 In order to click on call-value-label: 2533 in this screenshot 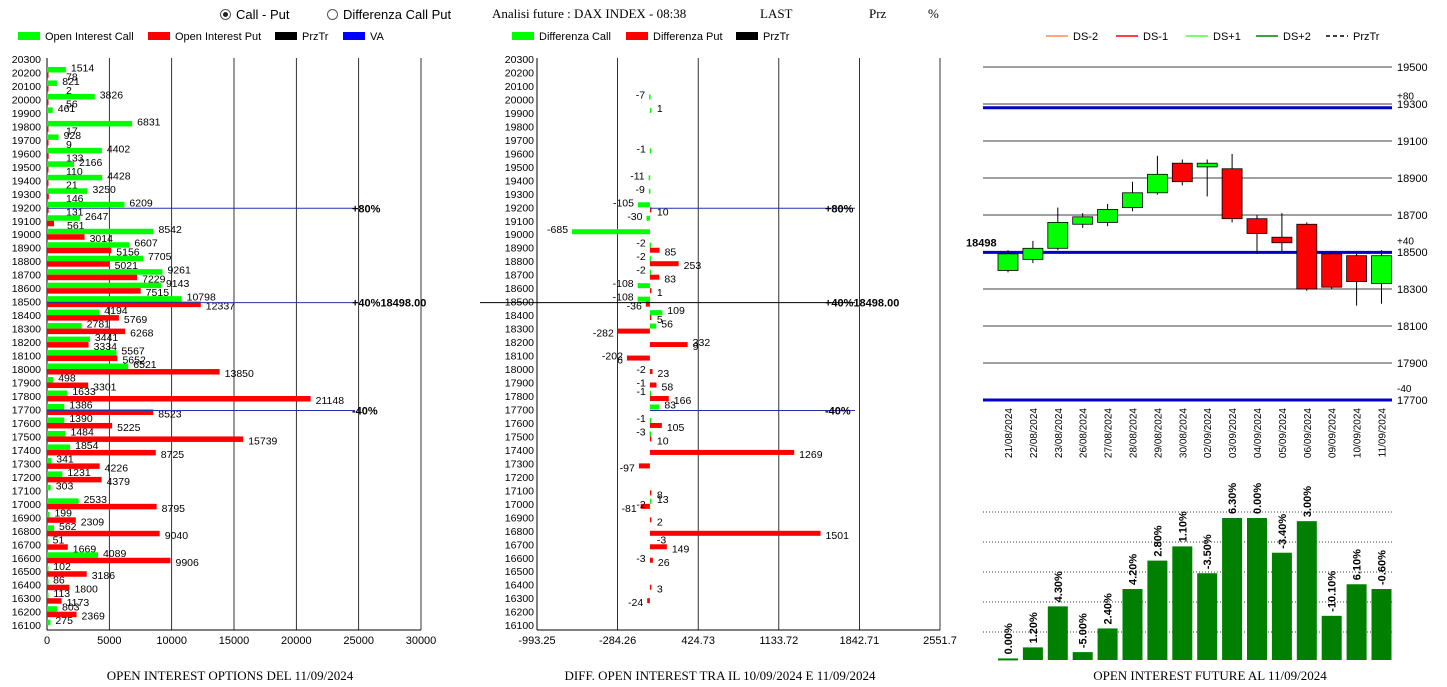, I will do `click(96, 500)`.